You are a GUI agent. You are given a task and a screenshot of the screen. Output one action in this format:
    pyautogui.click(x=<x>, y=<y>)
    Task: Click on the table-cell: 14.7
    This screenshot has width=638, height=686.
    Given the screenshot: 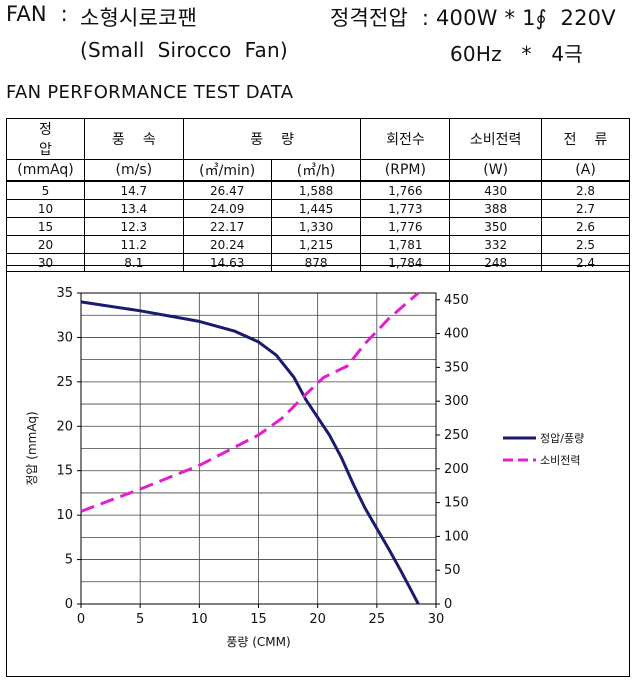 What is the action you would take?
    pyautogui.click(x=133, y=190)
    